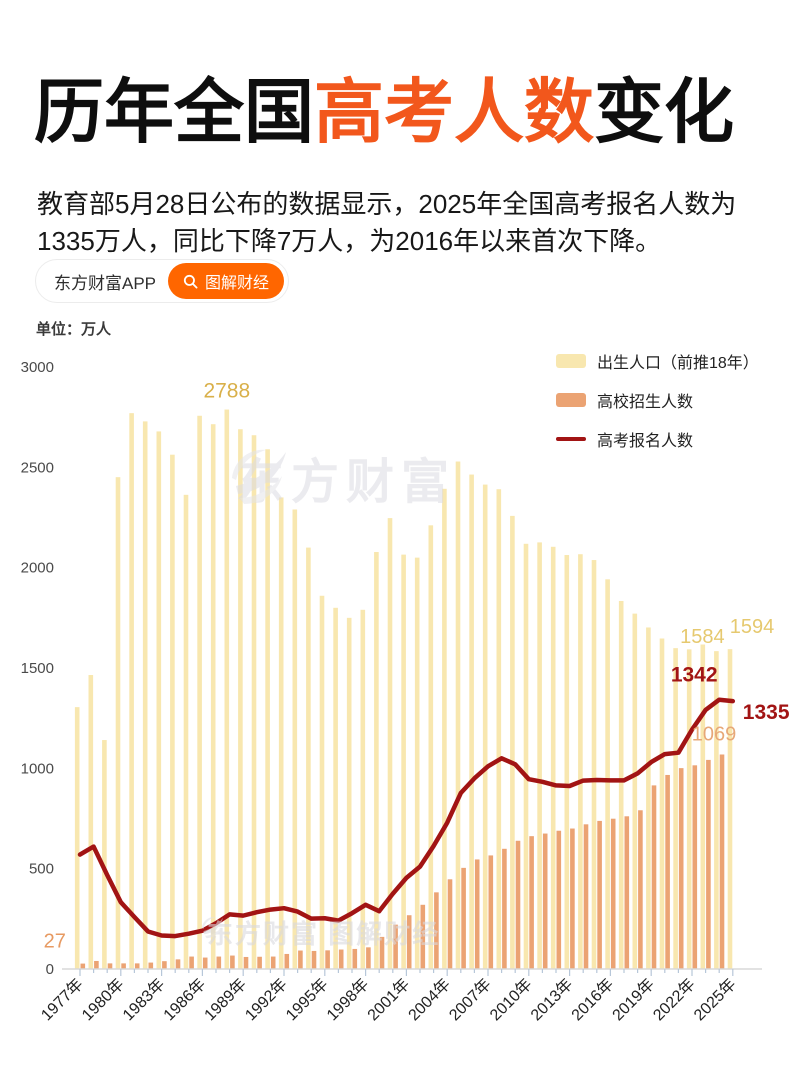 The height and width of the screenshot is (1067, 800). Describe the element at coordinates (37, 467) in the screenshot. I see `y-tick-label: 2500` at that location.